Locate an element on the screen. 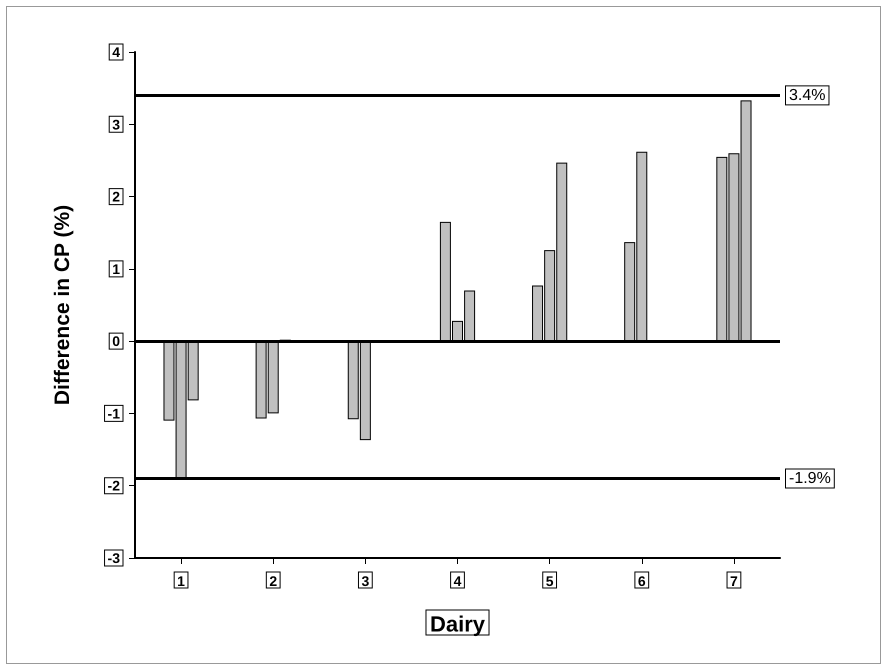 This screenshot has height=672, width=889. y-tick-label: 1 is located at coordinates (116, 268).